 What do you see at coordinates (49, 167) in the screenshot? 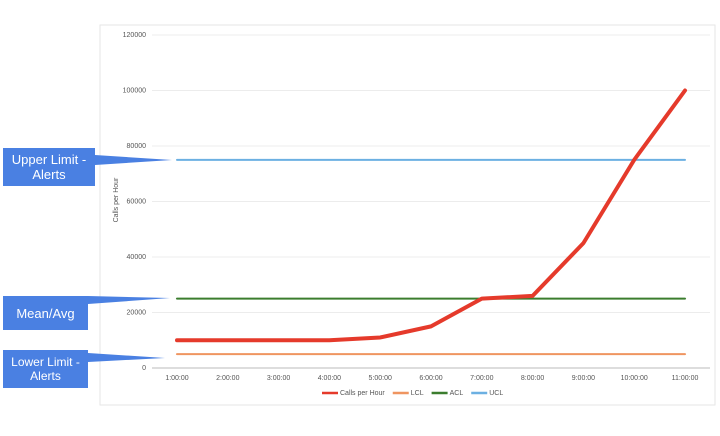
I see `callout-label: Upper Limit - Alerts` at bounding box center [49, 167].